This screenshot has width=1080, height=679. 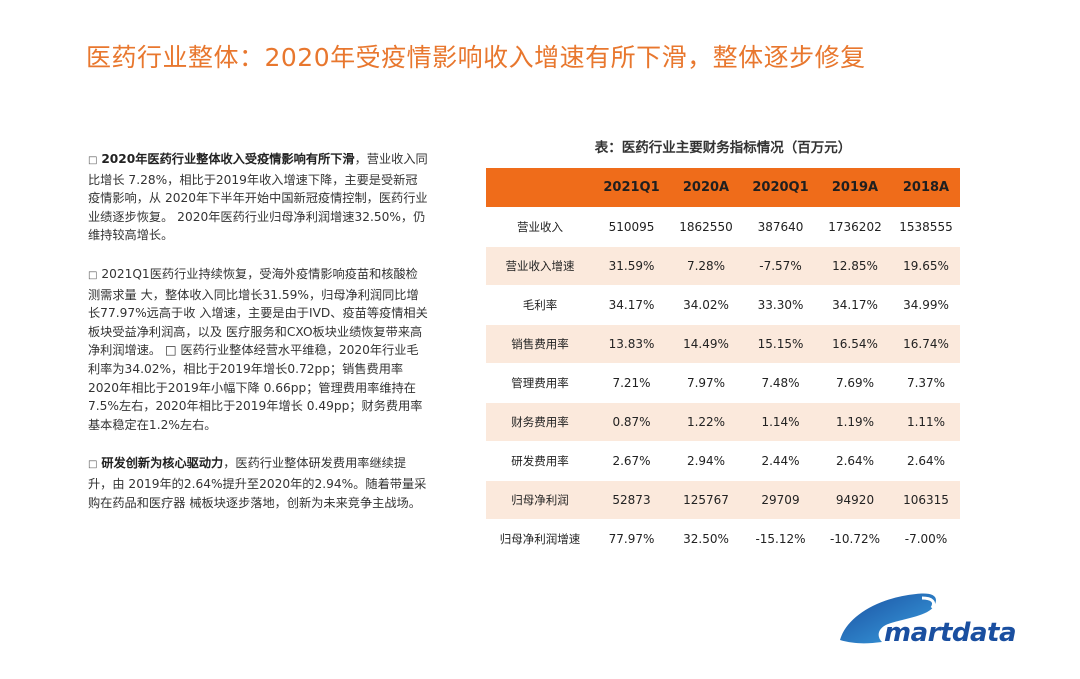 I want to click on table-row: 归母净利润 52873 125767 29709 94920 106315, so click(x=723, y=500).